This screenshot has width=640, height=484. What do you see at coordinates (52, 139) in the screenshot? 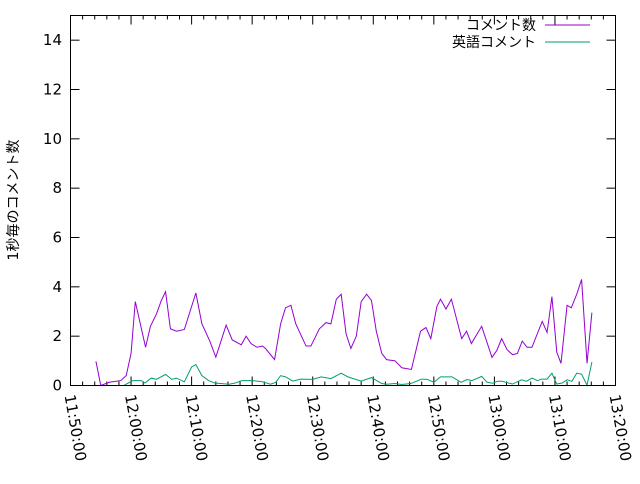
I see `y-tick-label: 10` at bounding box center [52, 139].